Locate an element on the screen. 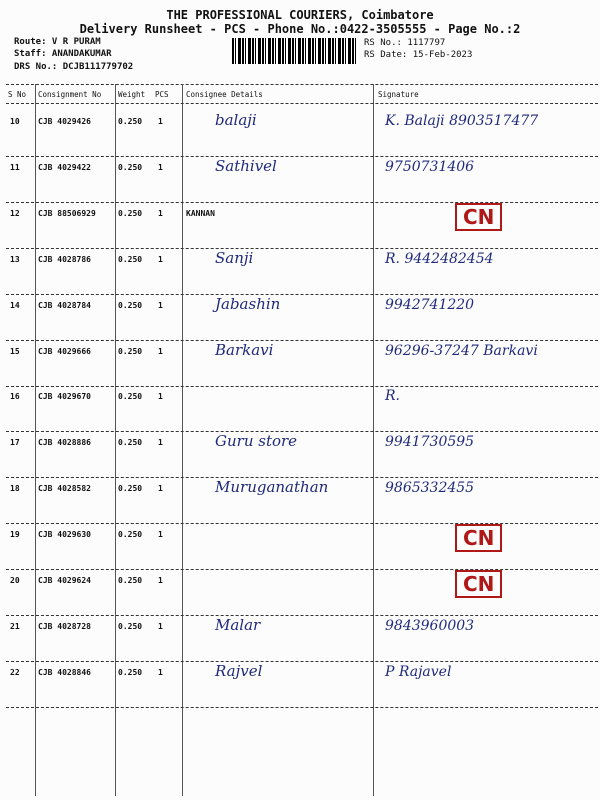 The height and width of the screenshot is (800, 600). consignment-number: CJB 4029666 is located at coordinates (64, 351).